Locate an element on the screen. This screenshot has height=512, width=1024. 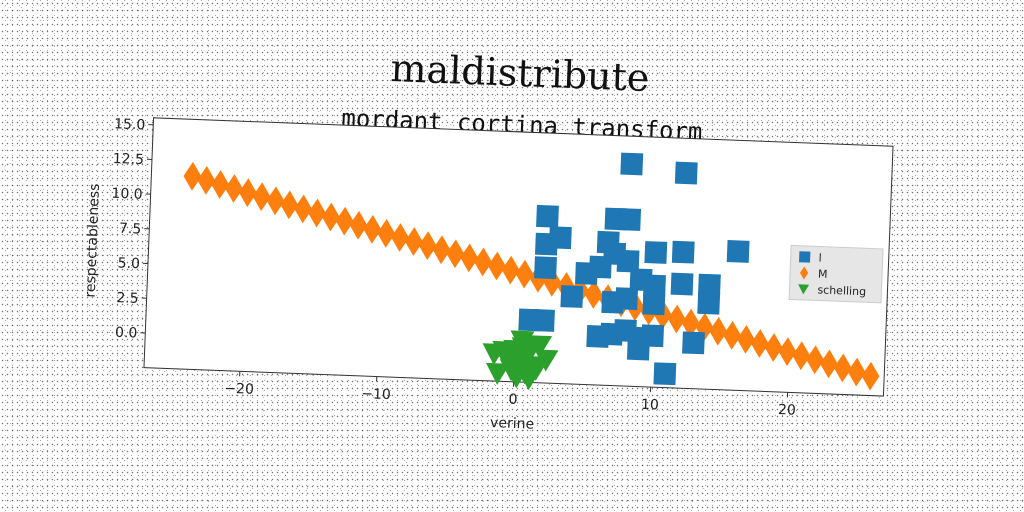
y-axis-label: respectableness is located at coordinates (93, 240).